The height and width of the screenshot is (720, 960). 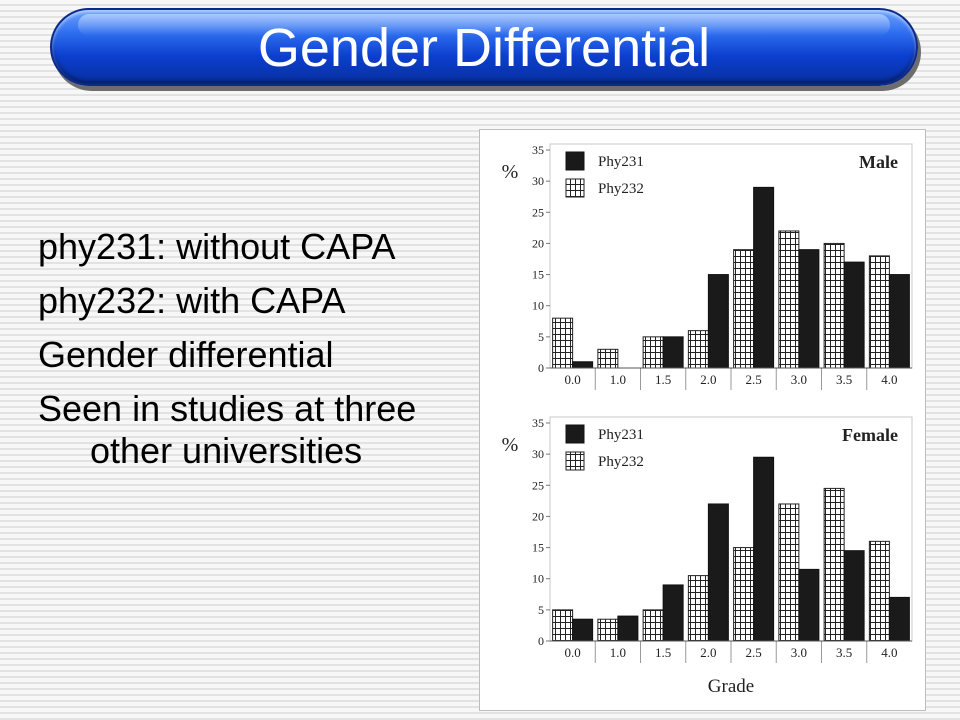 I want to click on panel-title: Male, so click(x=878, y=162).